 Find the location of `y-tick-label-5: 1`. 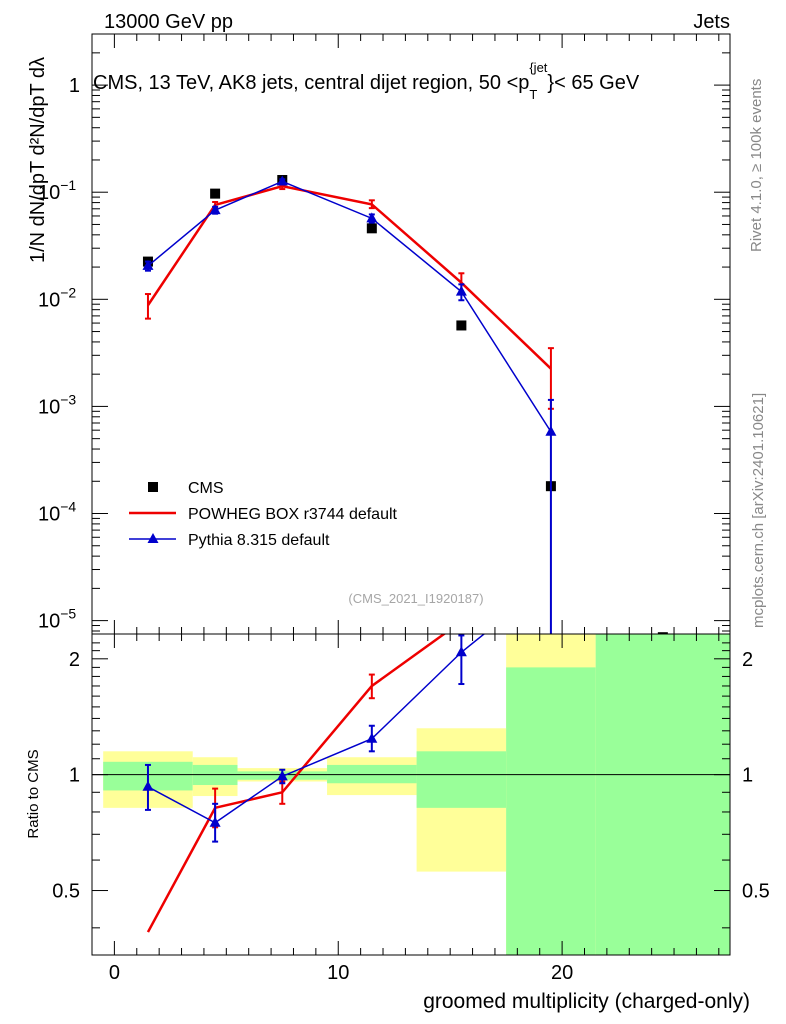

y-tick-label-5: 1 is located at coordinates (74, 86).